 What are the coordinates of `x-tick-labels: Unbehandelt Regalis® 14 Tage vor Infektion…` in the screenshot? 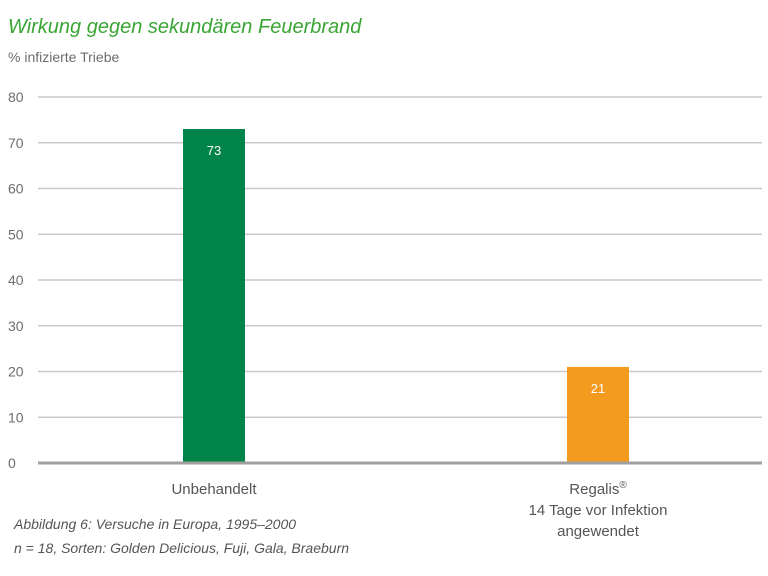 It's located at (419, 510).